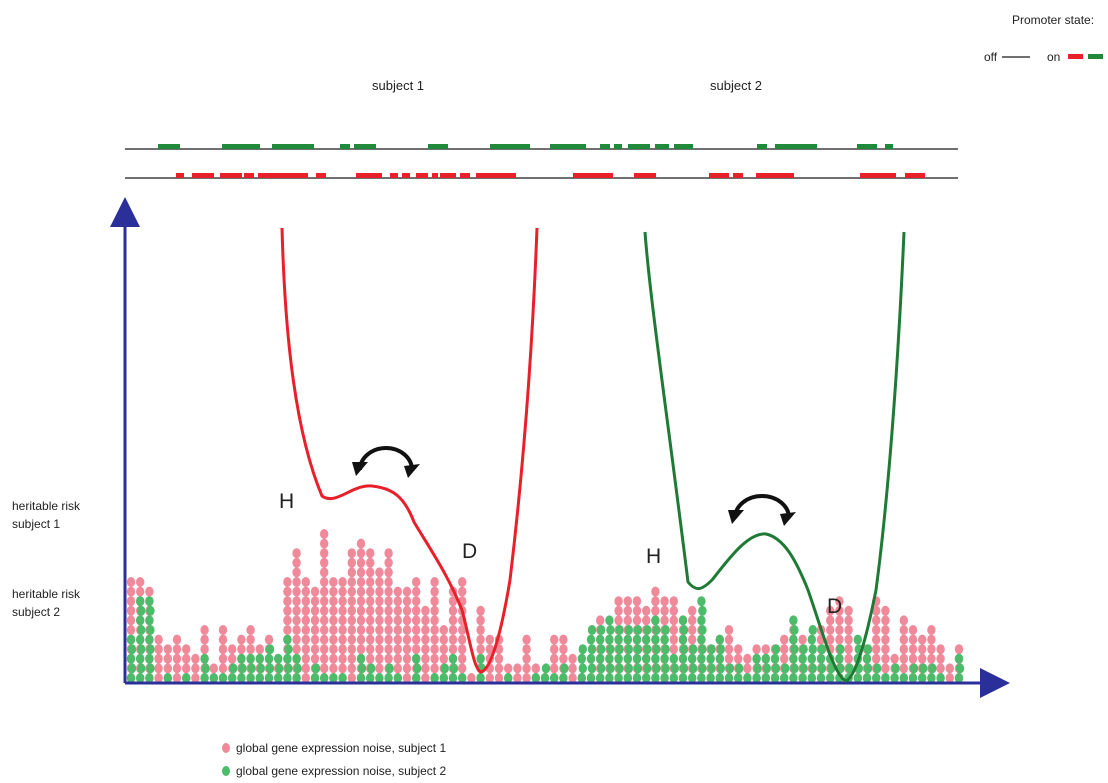  I want to click on subject2-label: subject 2, so click(736, 85).